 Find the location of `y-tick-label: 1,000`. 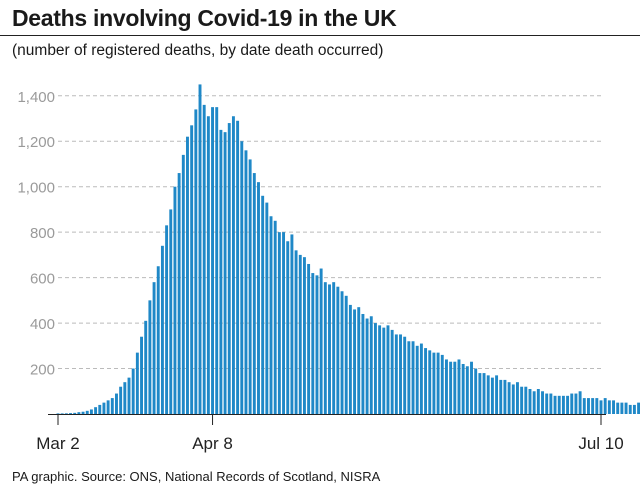

y-tick-label: 1,000 is located at coordinates (36, 188).